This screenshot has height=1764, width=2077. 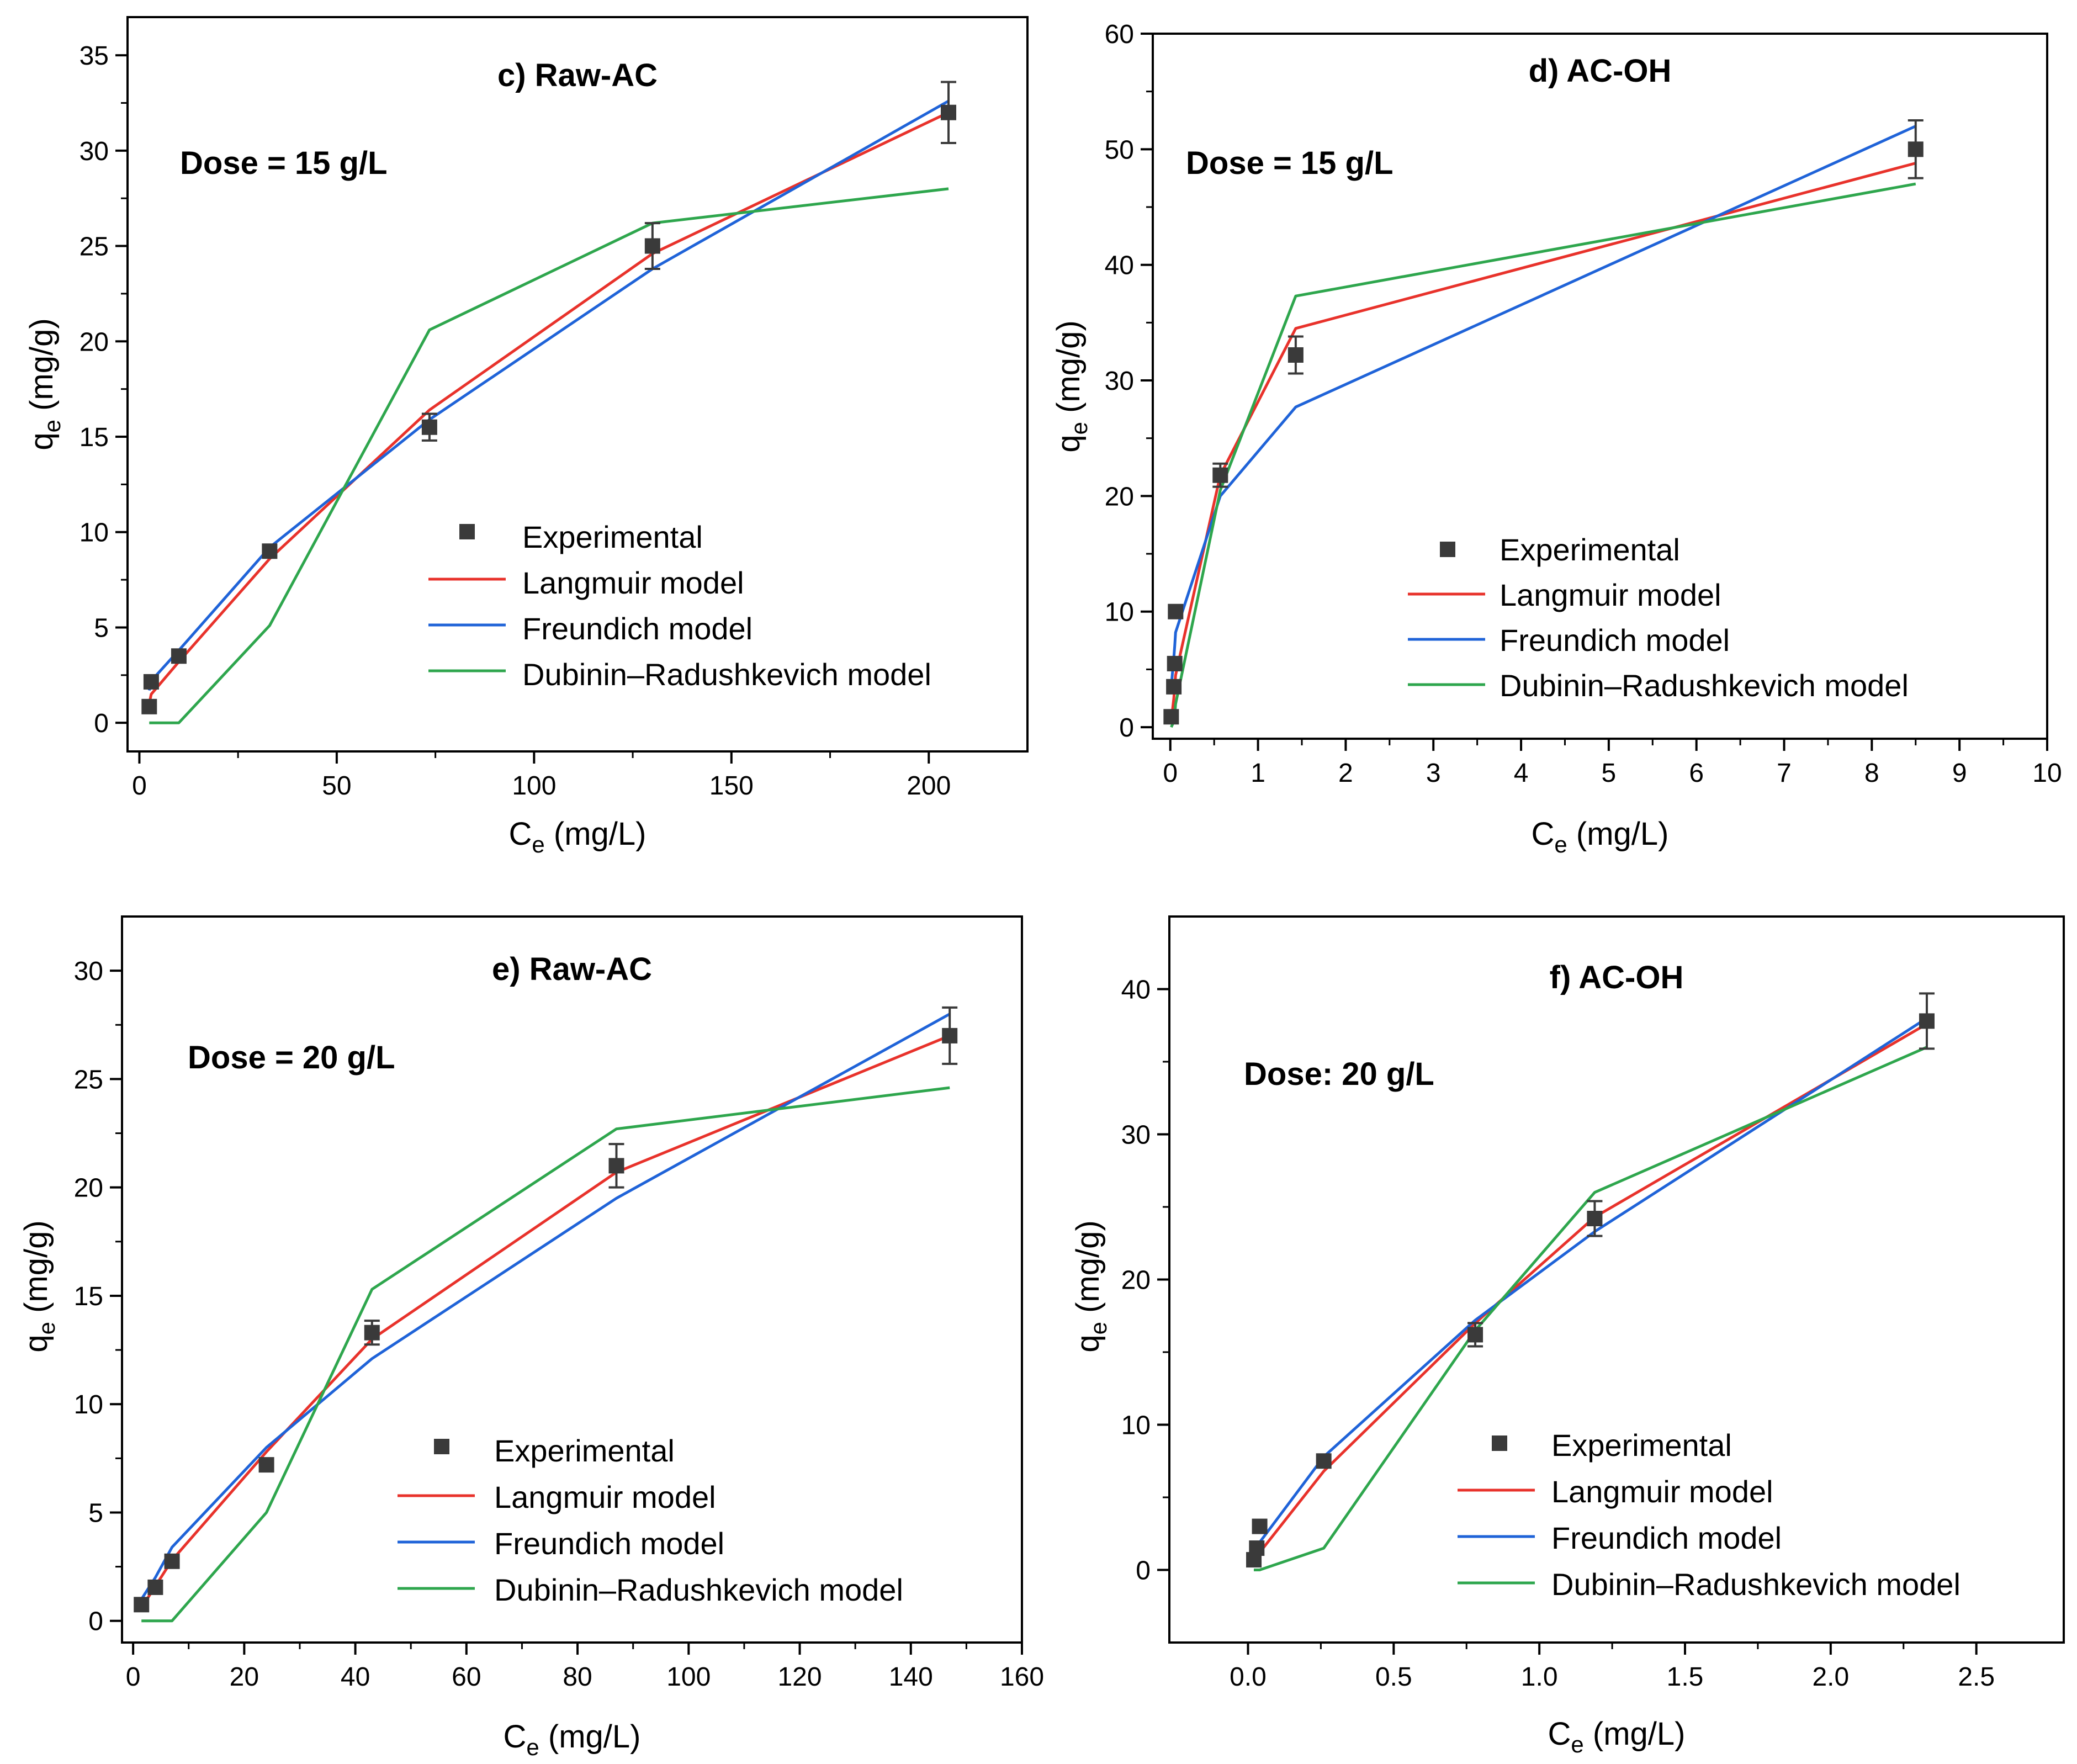 What do you see at coordinates (1258, 774) in the screenshot?
I see `x-tick-label: 1` at bounding box center [1258, 774].